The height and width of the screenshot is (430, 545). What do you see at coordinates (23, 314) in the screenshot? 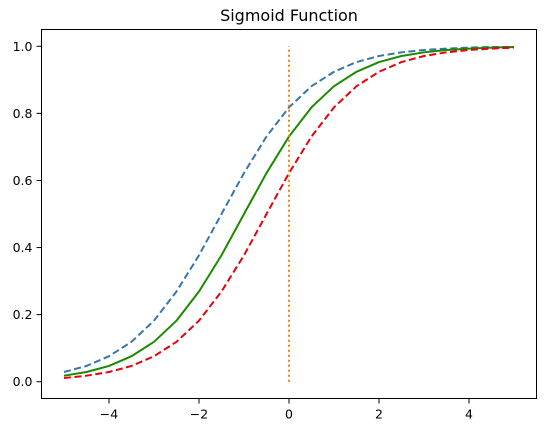
I see `y-tick-label: 0.2` at bounding box center [23, 314].